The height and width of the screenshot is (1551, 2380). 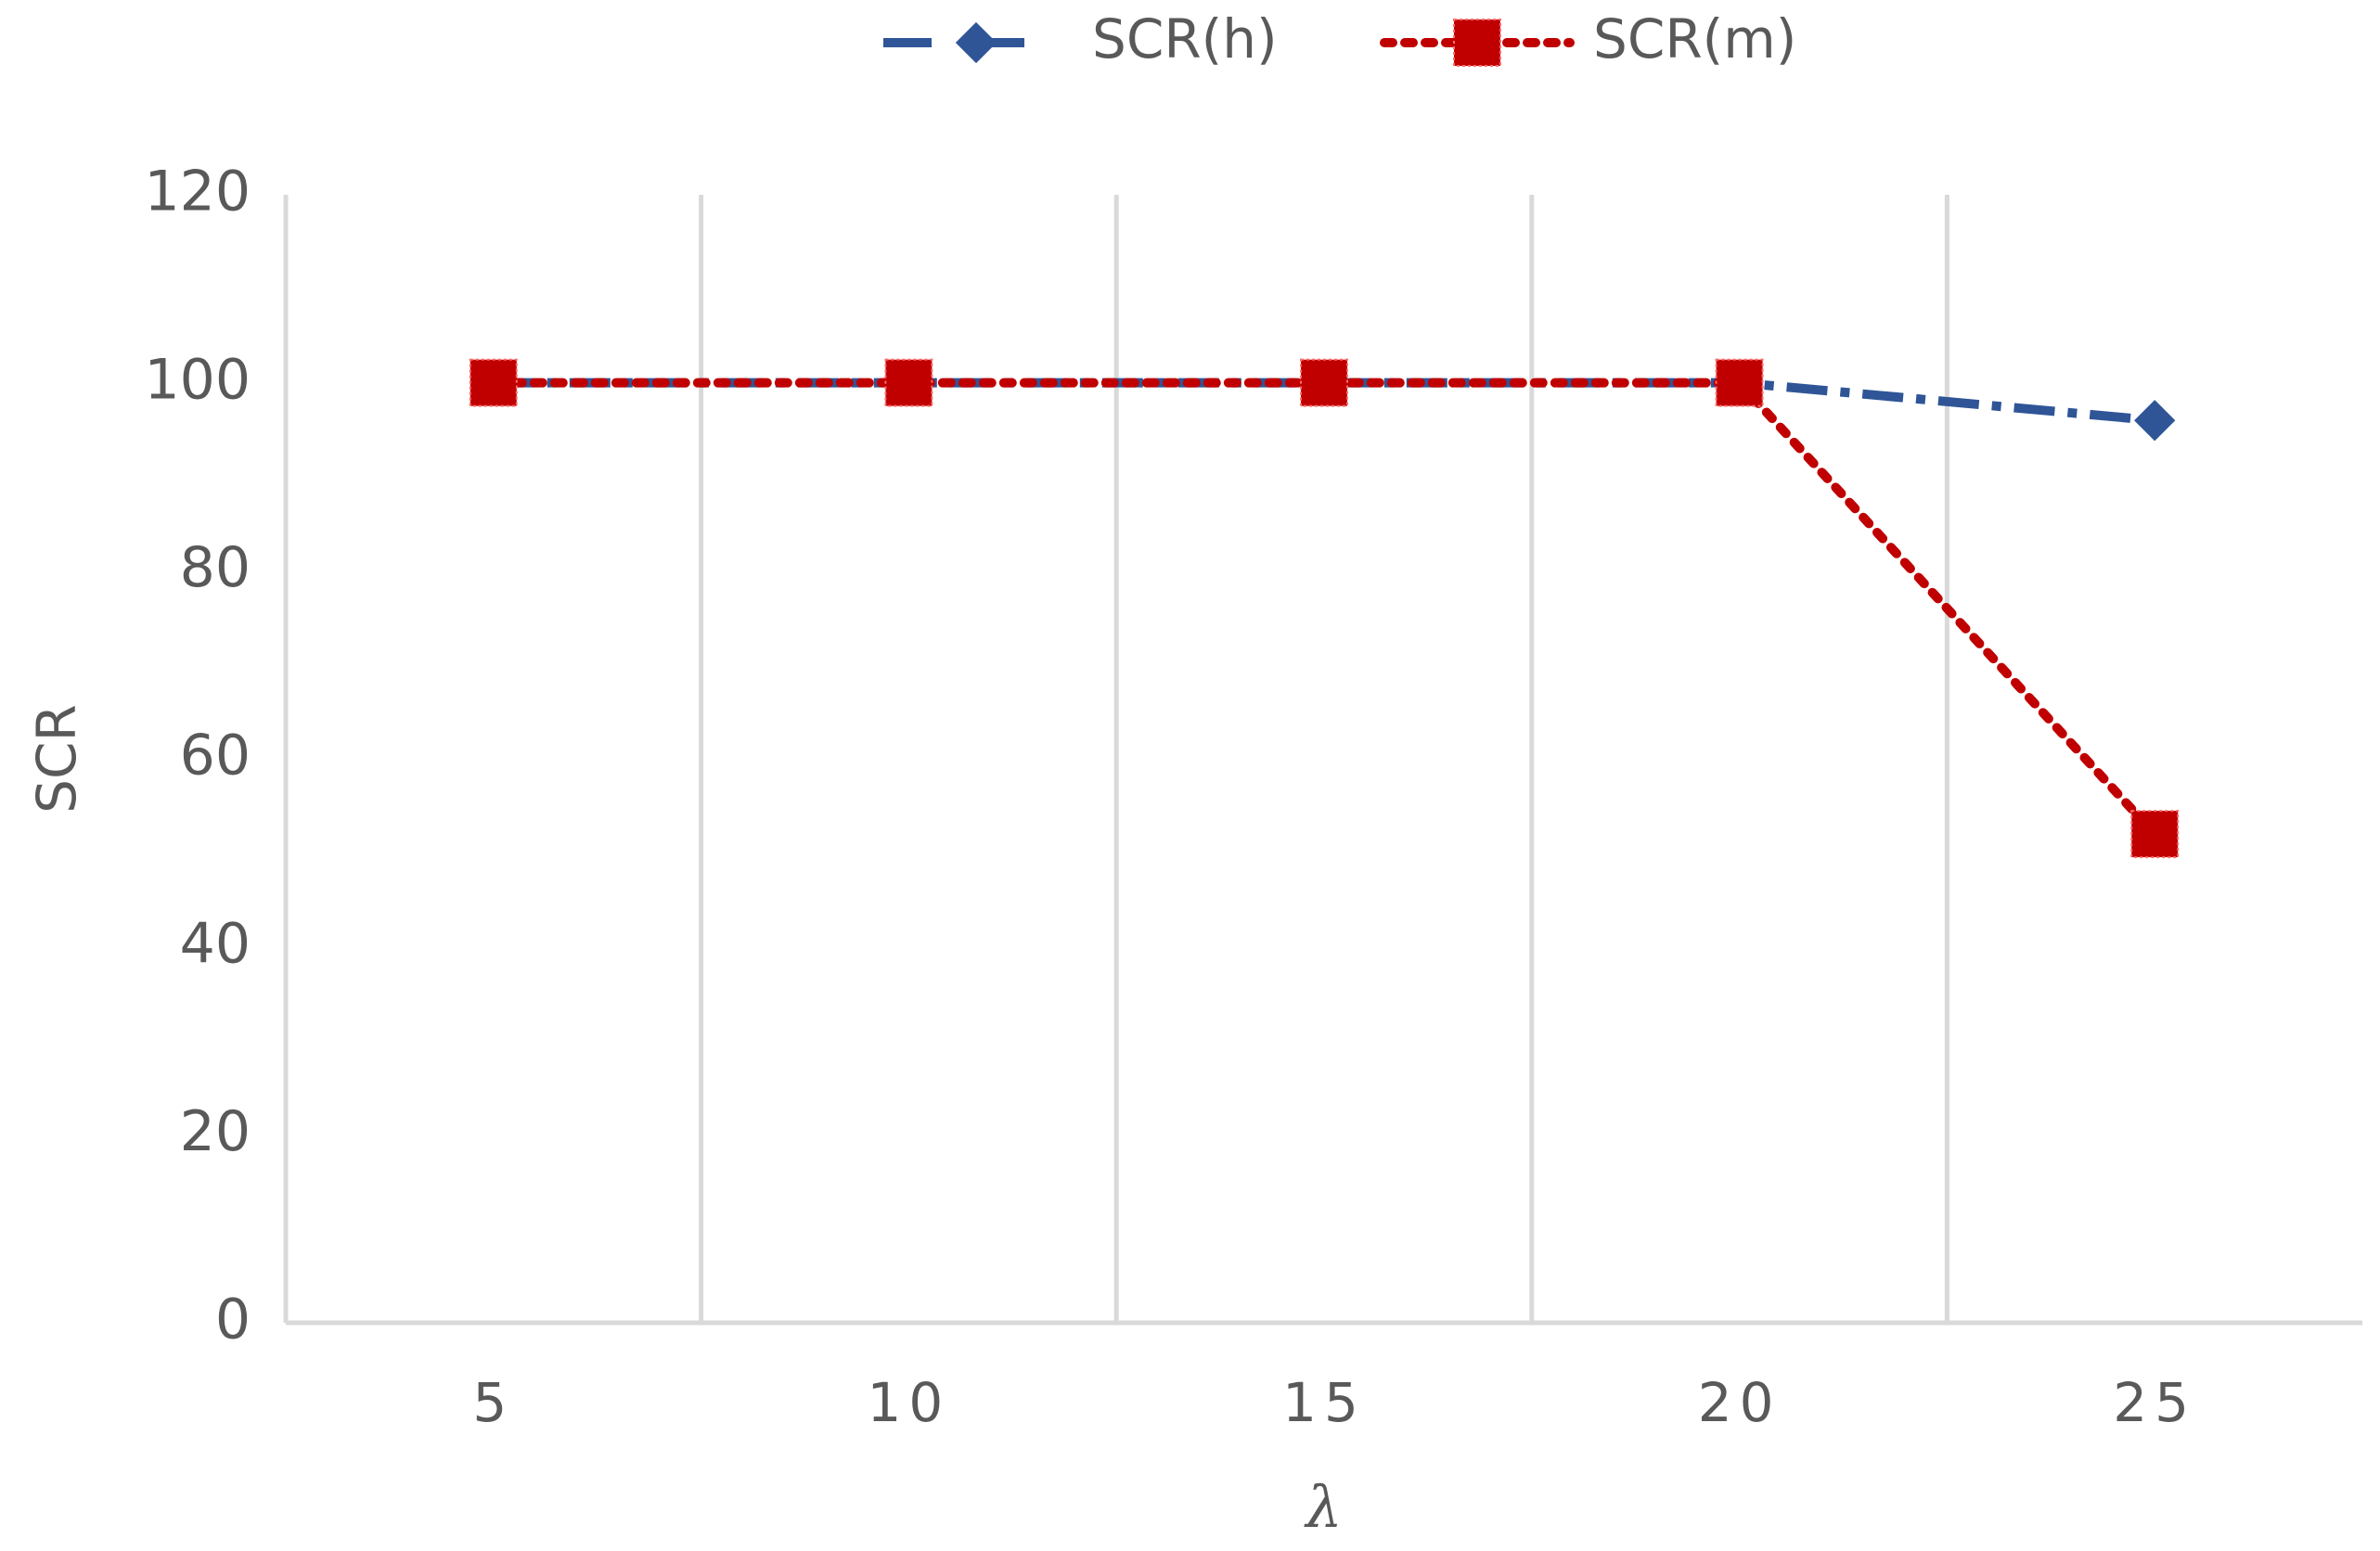 What do you see at coordinates (1740, 1403) in the screenshot?
I see `x-tick-label: 20` at bounding box center [1740, 1403].